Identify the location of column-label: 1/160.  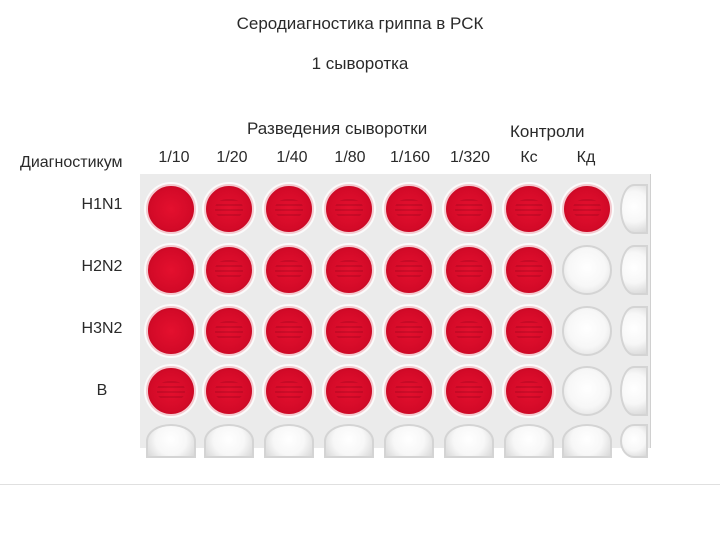
(410, 157).